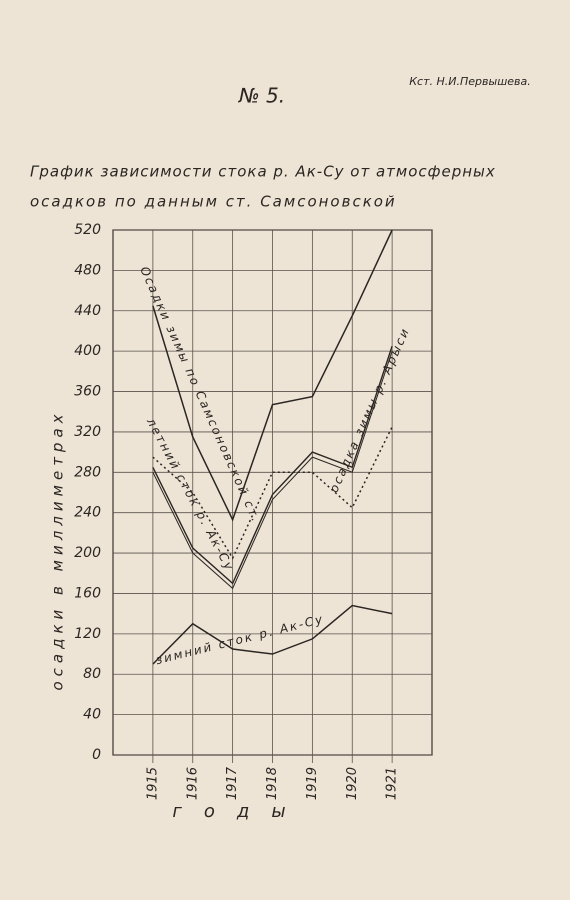 Image resolution: width=570 pixels, height=900 pixels. What do you see at coordinates (87, 472) in the screenshot?
I see `y-tick-label: 280` at bounding box center [87, 472].